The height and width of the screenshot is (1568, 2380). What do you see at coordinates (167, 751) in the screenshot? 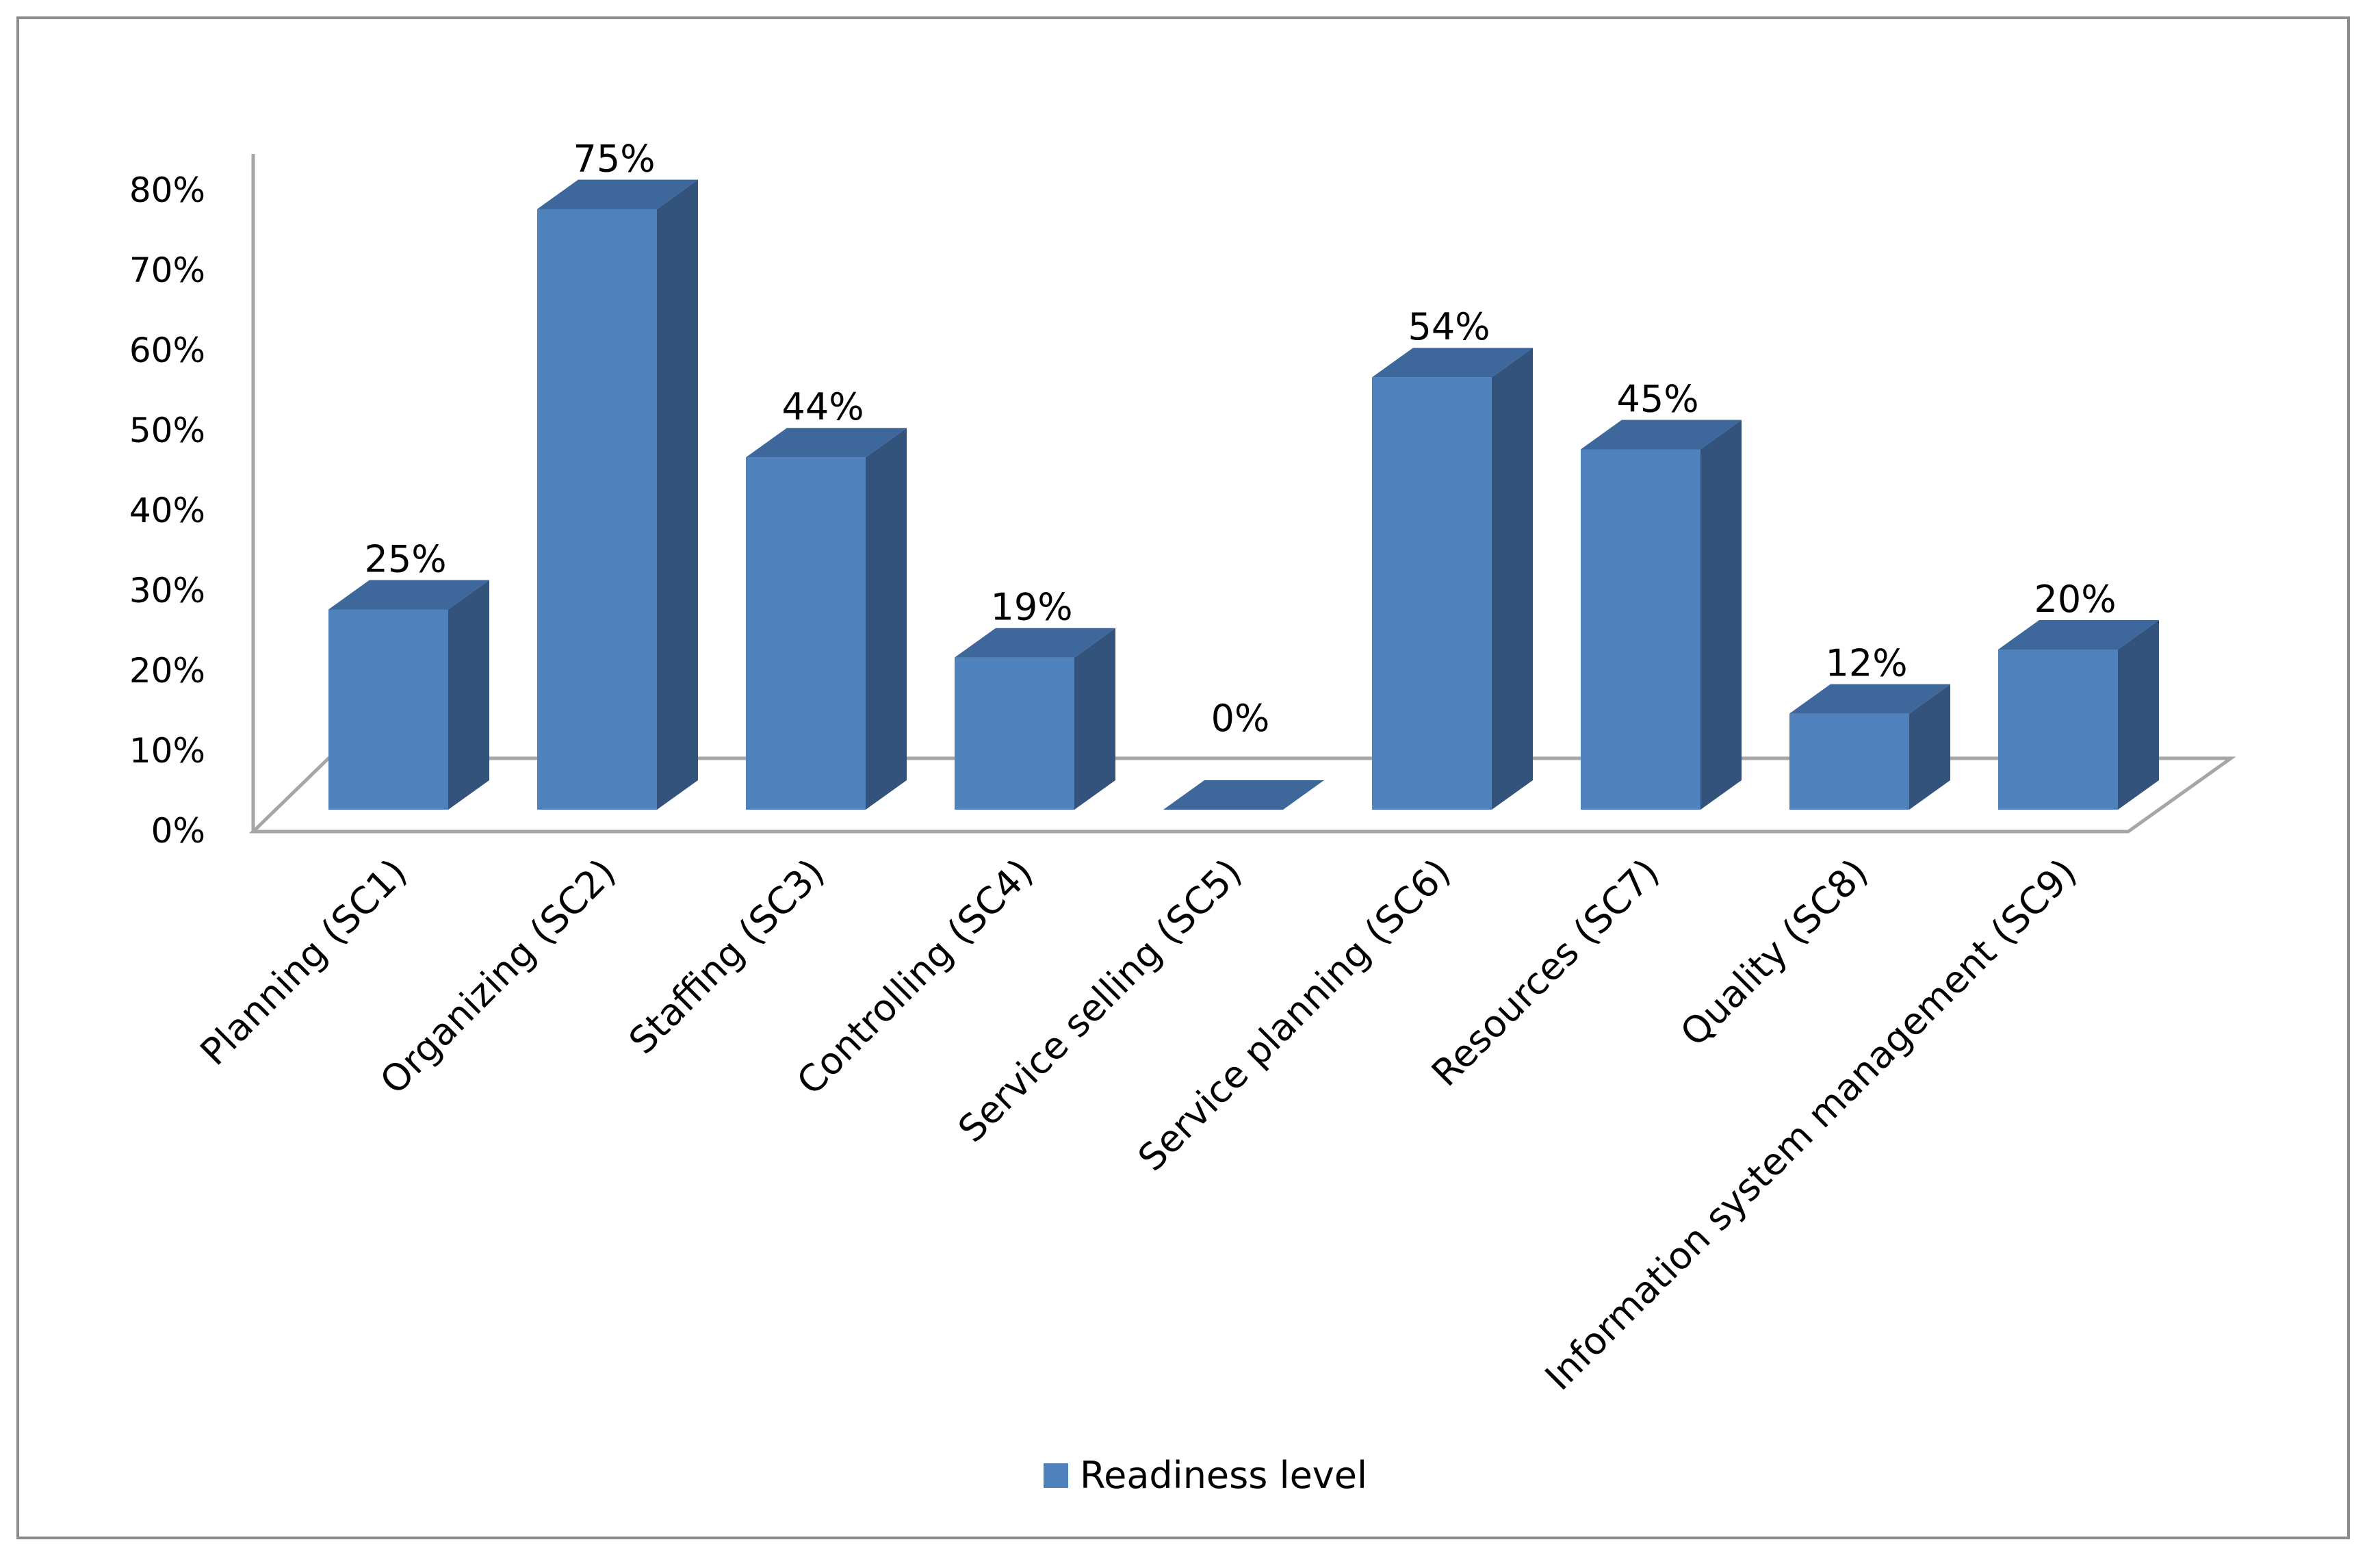
I see `y-tick-label: 10%` at bounding box center [167, 751].